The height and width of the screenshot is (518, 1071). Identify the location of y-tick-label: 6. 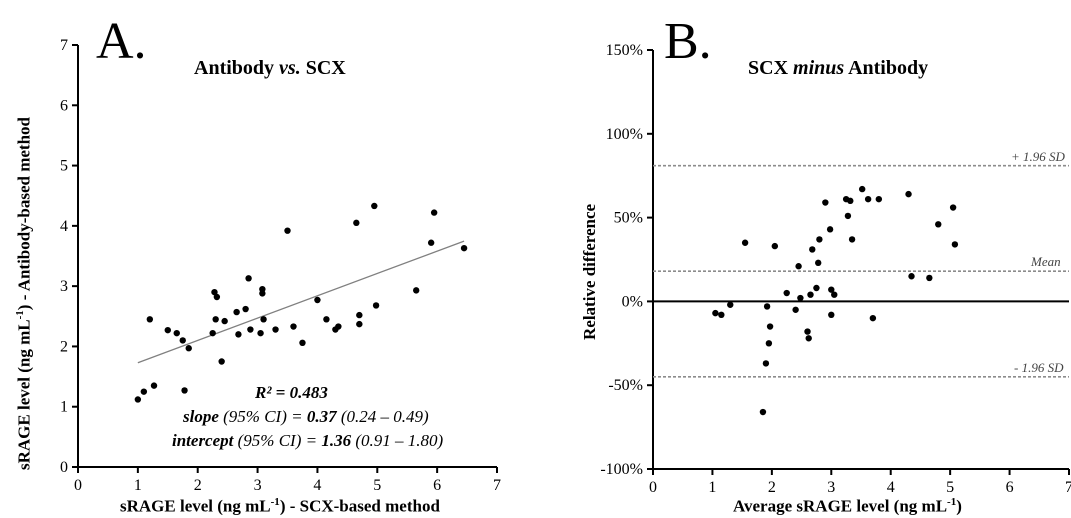
(64, 105).